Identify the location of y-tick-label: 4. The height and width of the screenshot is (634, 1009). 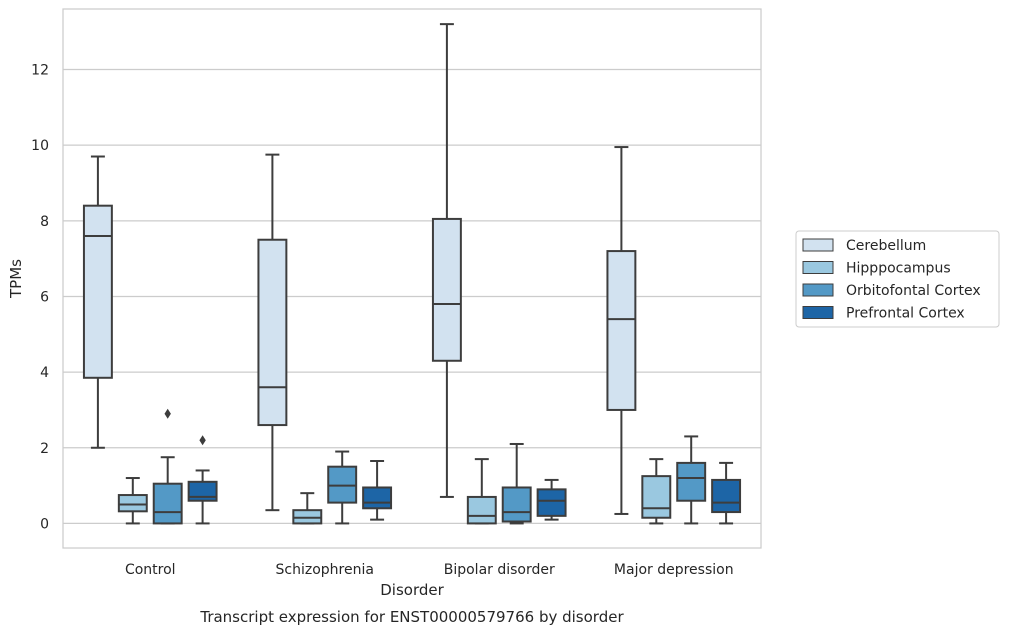
(44, 373).